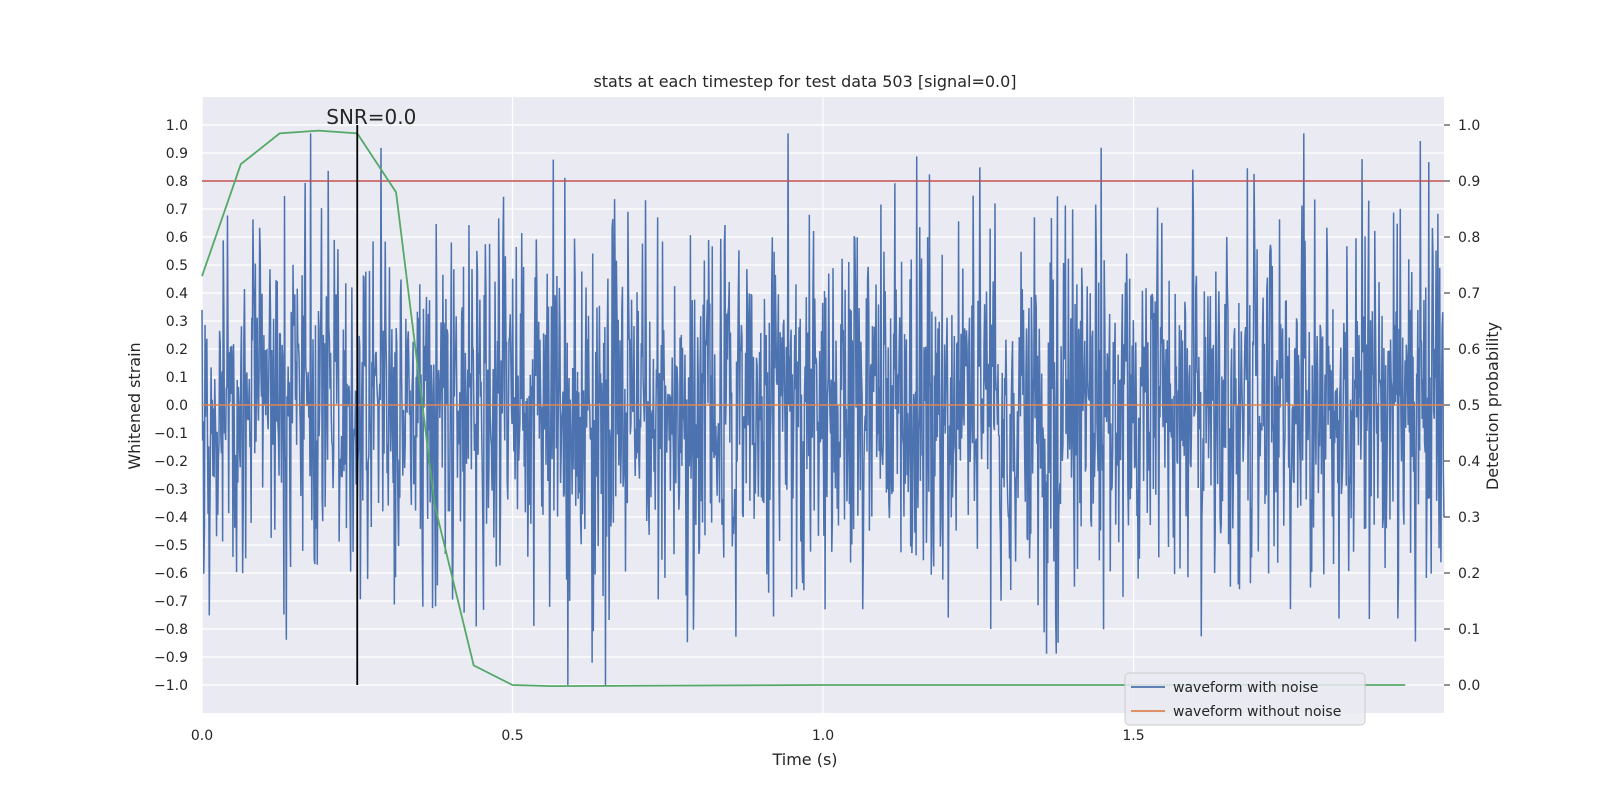  Describe the element at coordinates (177, 266) in the screenshot. I see `y-tick-label: 0.5` at that location.